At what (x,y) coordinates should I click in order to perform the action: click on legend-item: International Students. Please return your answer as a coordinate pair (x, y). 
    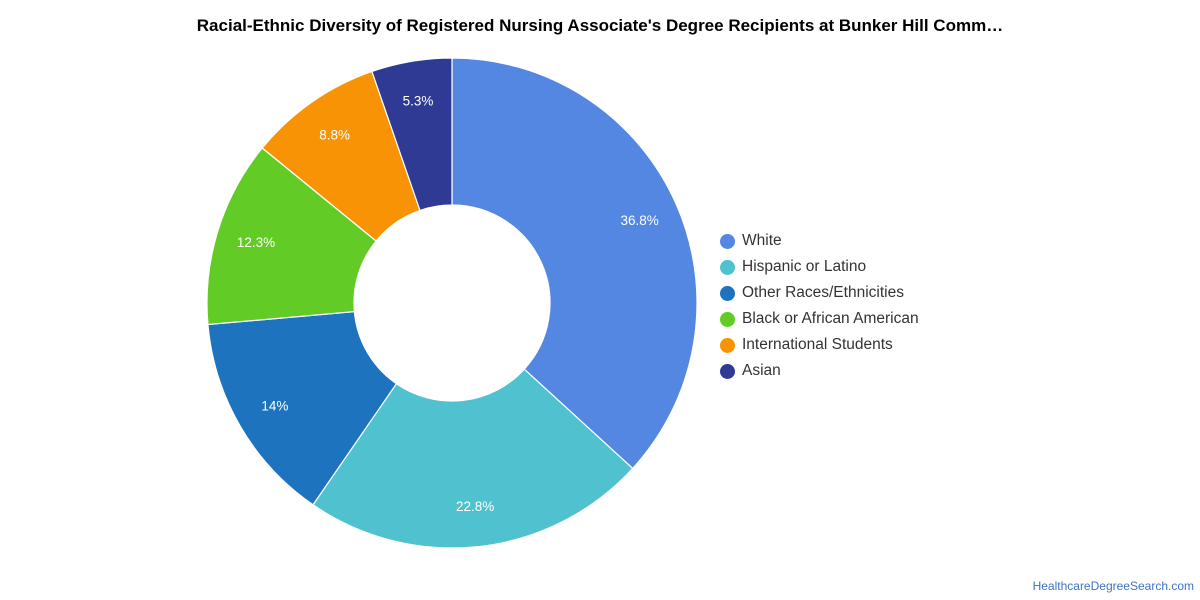
    Looking at the image, I should click on (819, 345).